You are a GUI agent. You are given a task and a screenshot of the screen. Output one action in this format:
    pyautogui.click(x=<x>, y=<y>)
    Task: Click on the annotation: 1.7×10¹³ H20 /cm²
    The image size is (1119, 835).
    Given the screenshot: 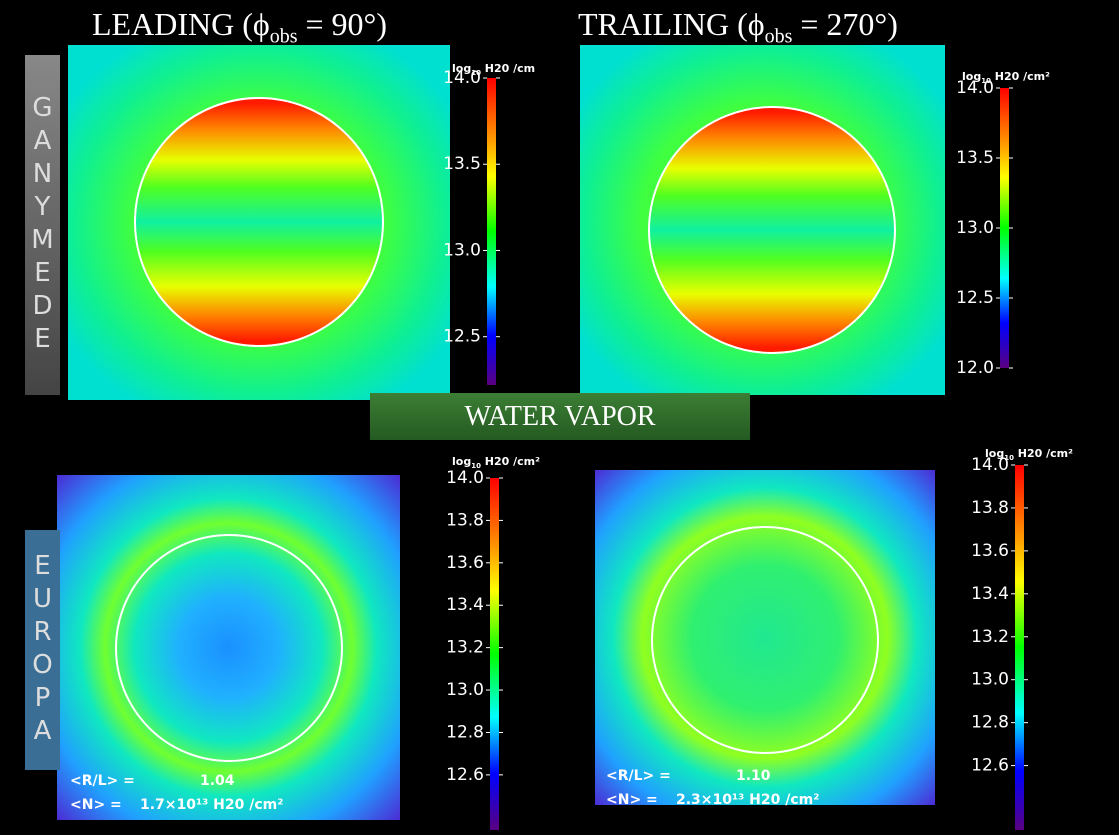 What is the action you would take?
    pyautogui.click(x=212, y=805)
    